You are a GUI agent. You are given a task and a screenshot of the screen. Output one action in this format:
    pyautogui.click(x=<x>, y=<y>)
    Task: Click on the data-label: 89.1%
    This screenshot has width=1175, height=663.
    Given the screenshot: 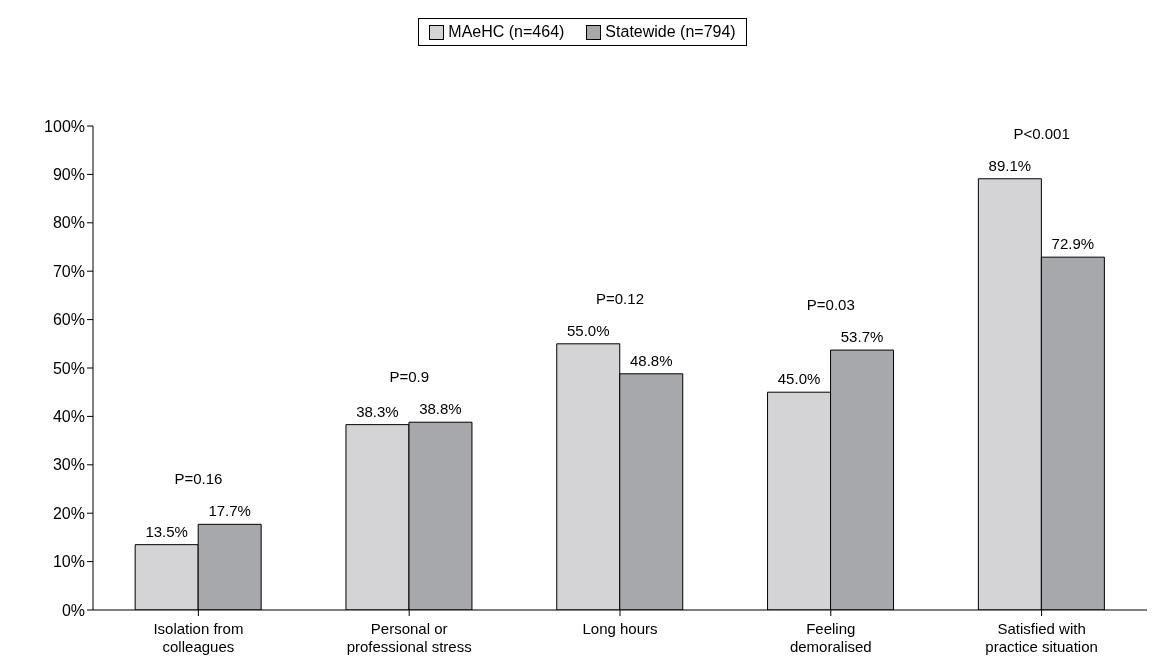 What is the action you would take?
    pyautogui.click(x=1010, y=165)
    